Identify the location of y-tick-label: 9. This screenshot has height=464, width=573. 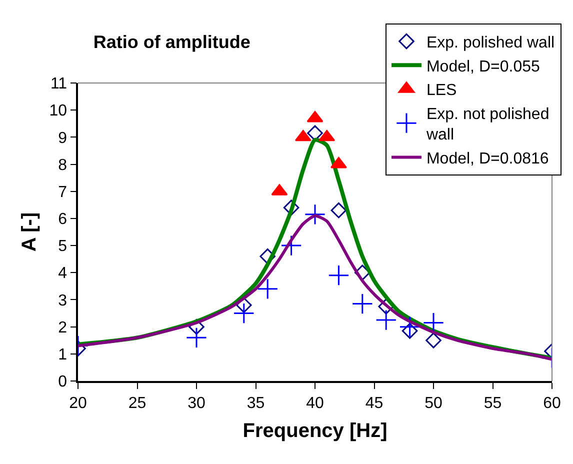
(63, 138).